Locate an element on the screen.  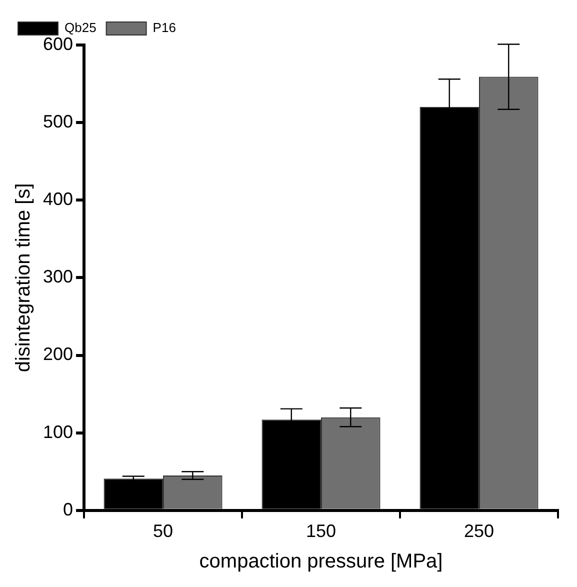
x-tick-label: 50 is located at coordinates (163, 531).